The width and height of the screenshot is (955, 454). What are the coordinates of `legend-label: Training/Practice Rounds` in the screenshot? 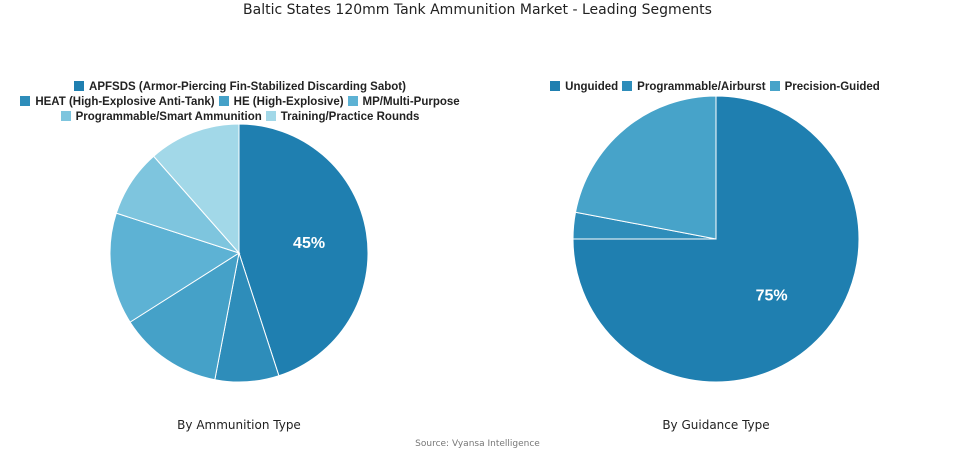 It's located at (350, 117).